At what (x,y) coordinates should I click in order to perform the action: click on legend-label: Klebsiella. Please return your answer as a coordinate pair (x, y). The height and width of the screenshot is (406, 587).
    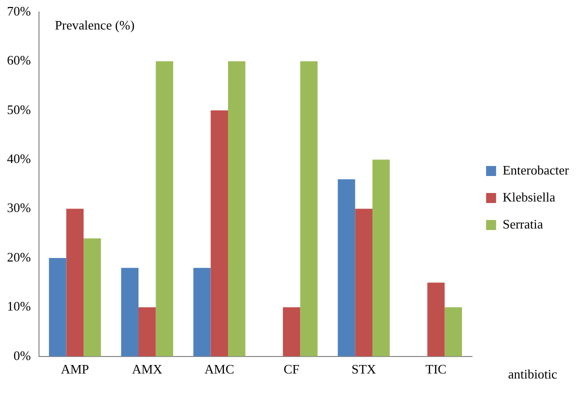
    Looking at the image, I should click on (529, 196).